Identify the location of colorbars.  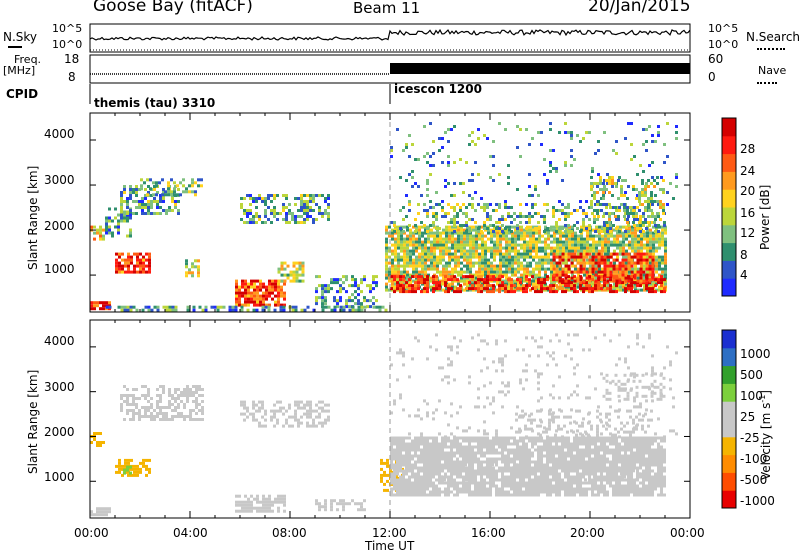
(729, 313).